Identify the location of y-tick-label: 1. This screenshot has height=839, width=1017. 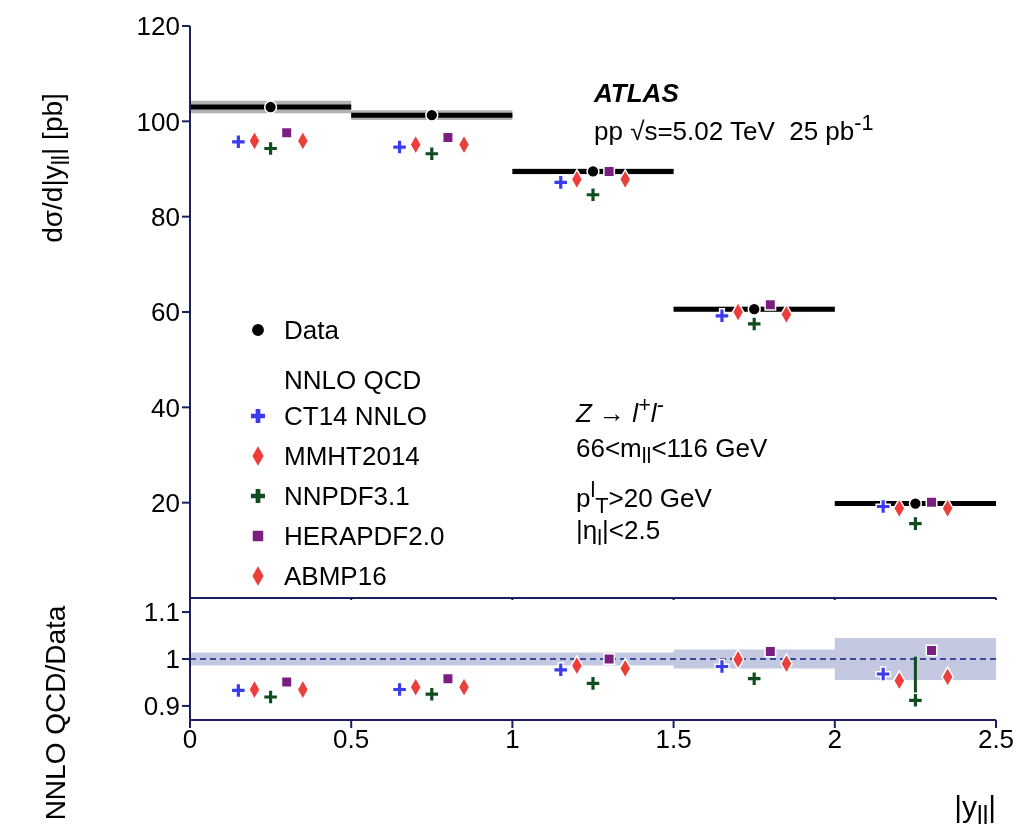
(172, 659).